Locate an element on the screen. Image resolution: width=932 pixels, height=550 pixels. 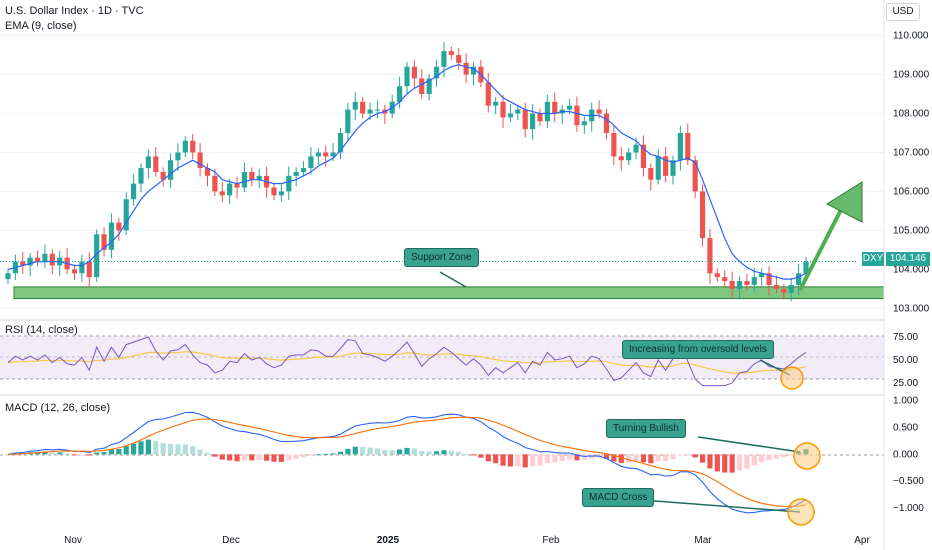
ema-legend: EMA (9, close) is located at coordinates (41, 26).